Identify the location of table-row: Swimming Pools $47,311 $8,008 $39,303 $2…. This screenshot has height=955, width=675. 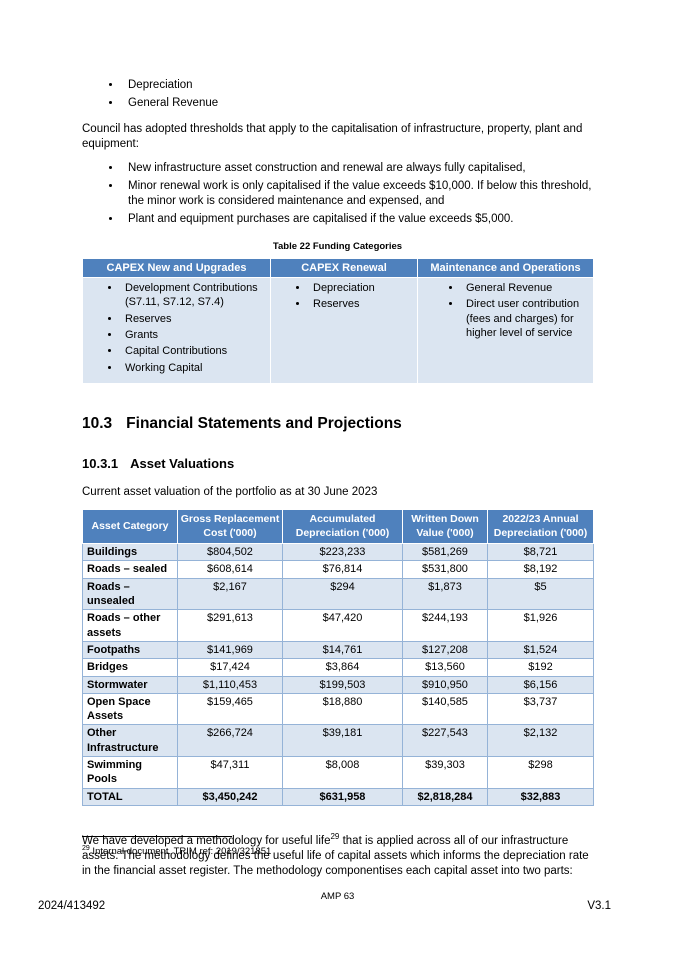
(338, 772).